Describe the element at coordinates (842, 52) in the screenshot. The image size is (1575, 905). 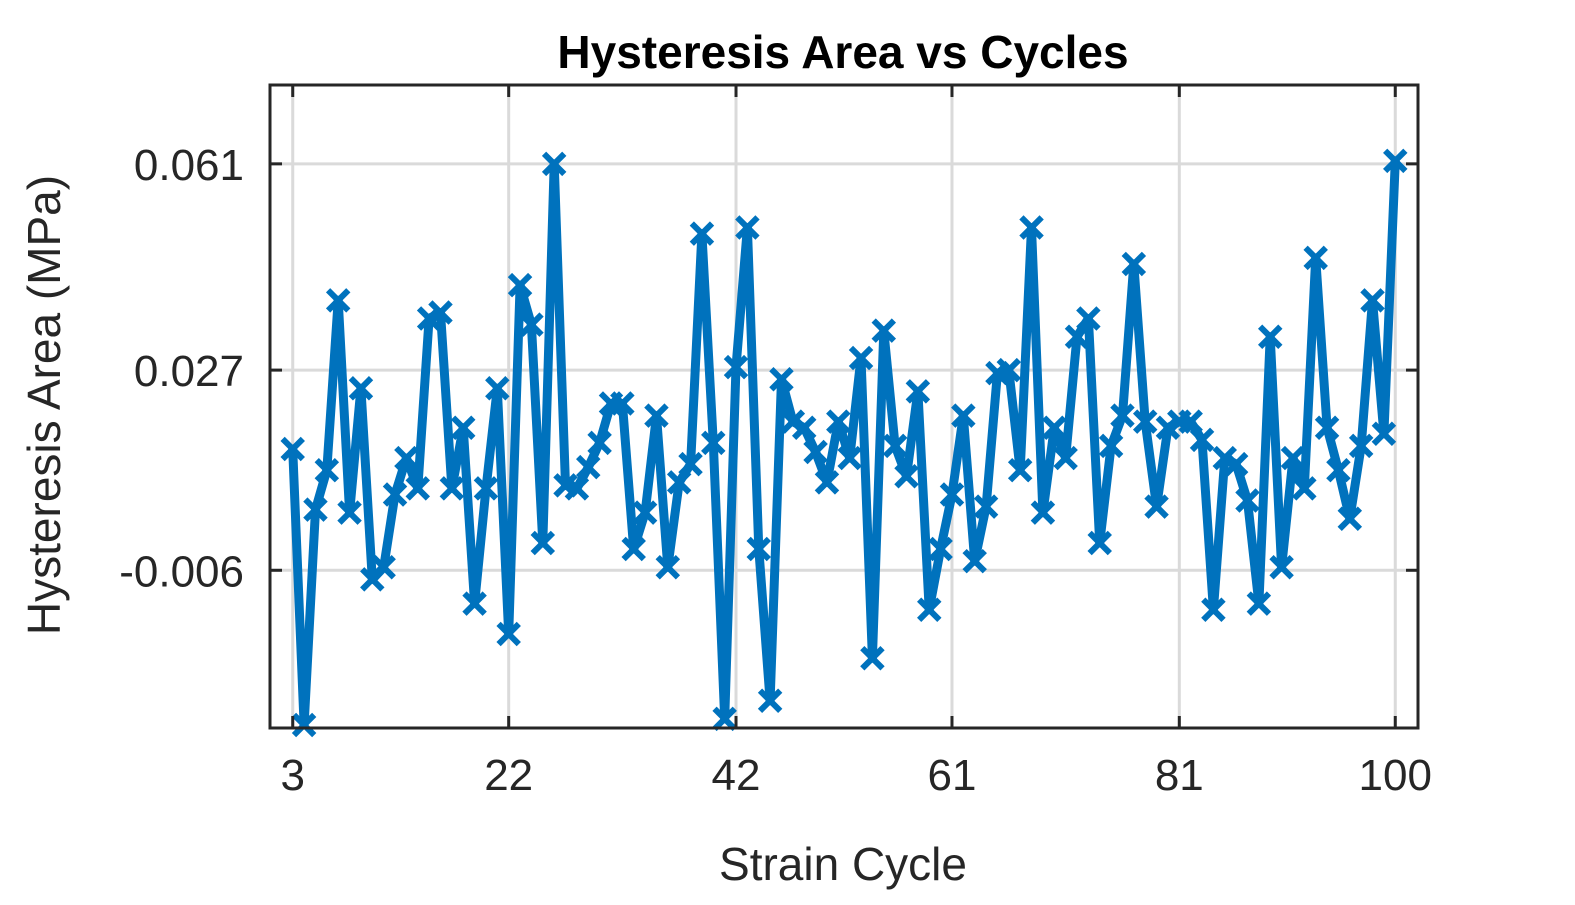
I see `chart-title: Hysteresis Area vs Cycles` at that location.